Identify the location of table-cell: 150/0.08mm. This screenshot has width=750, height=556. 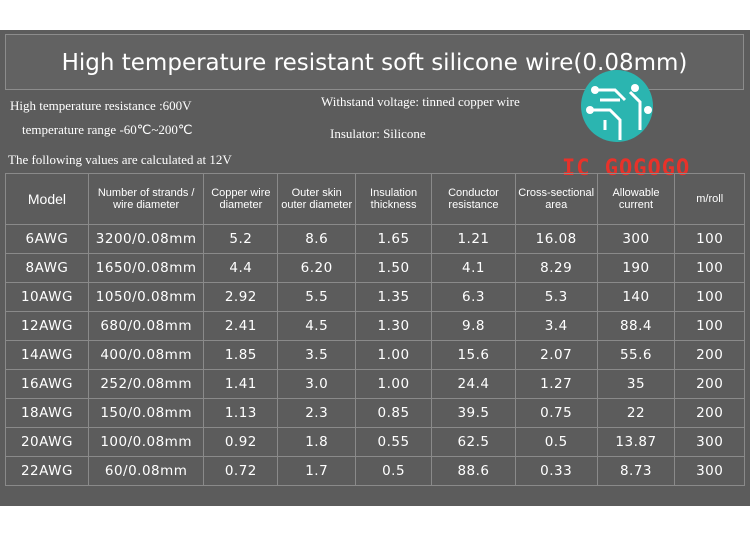
(146, 413).